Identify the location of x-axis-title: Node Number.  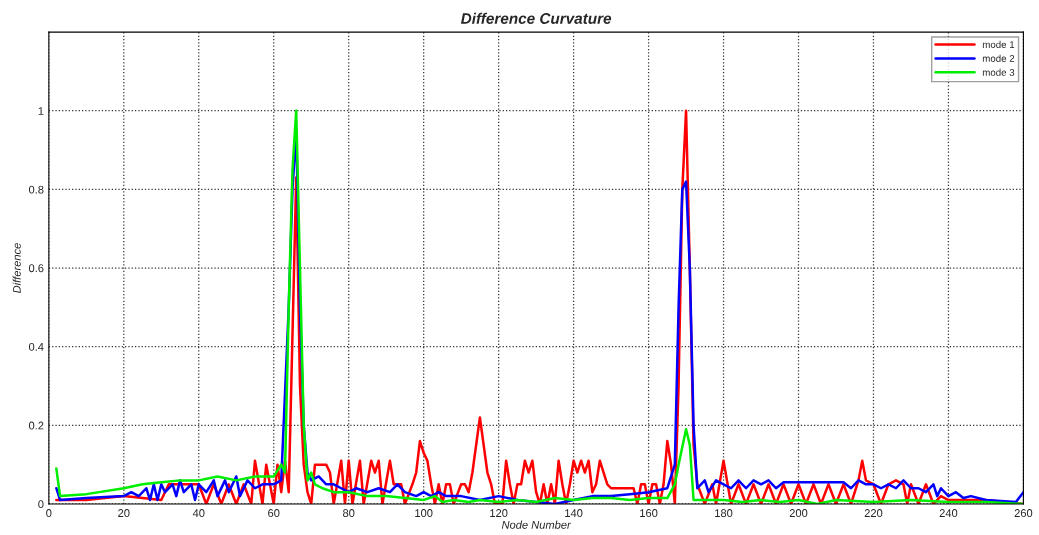
(536, 524).